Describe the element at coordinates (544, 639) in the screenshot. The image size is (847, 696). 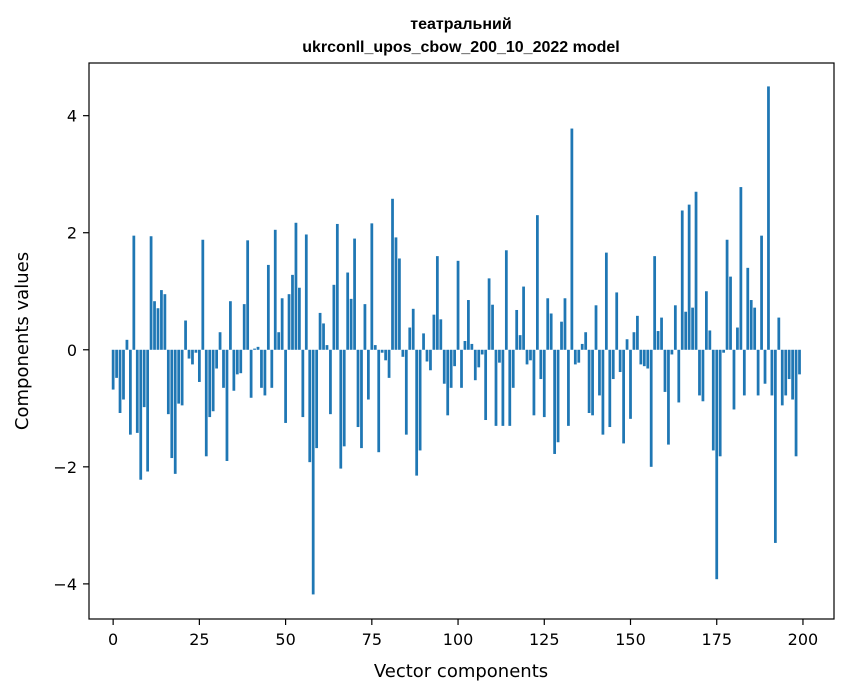
I see `x-tick-label: 125` at that location.